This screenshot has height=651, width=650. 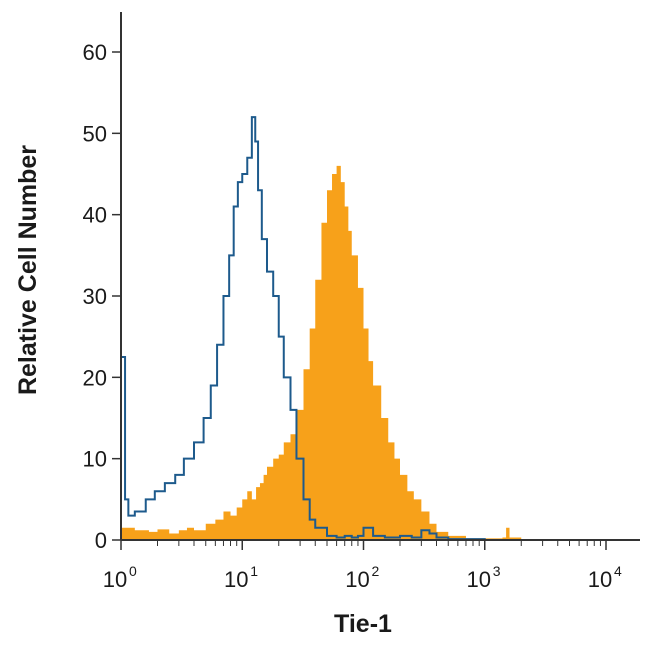 What do you see at coordinates (376, 571) in the screenshot?
I see `x-tick-exponent: 2` at bounding box center [376, 571].